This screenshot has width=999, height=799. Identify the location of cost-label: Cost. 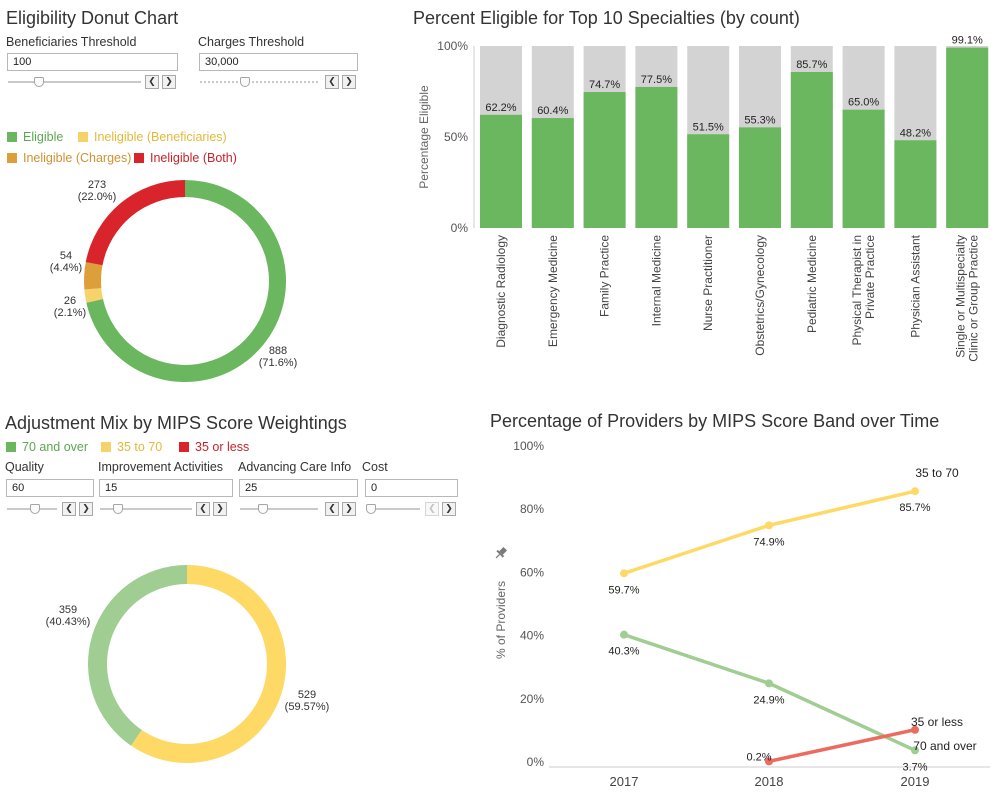
(375, 467).